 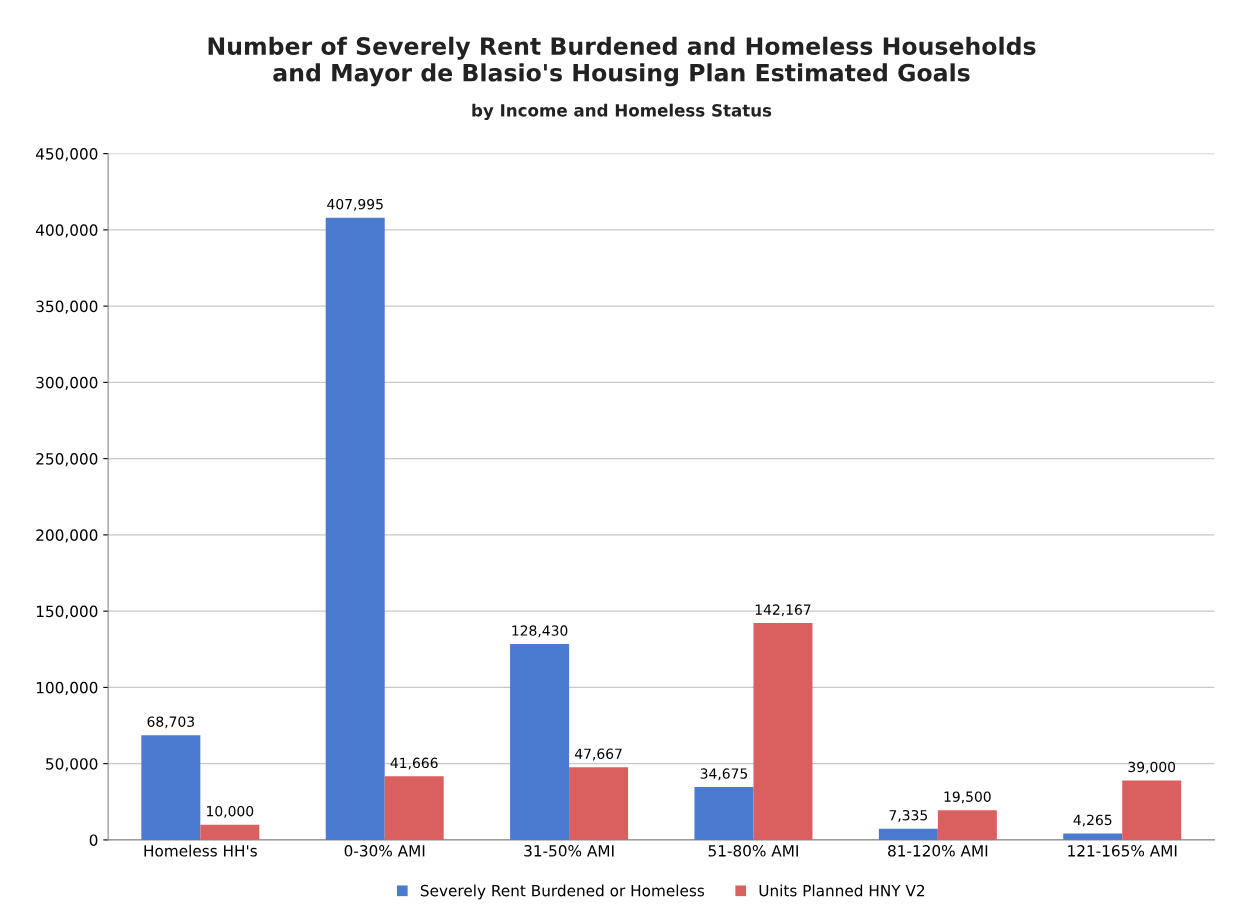 What do you see at coordinates (724, 774) in the screenshot?
I see `text: 34,675` at bounding box center [724, 774].